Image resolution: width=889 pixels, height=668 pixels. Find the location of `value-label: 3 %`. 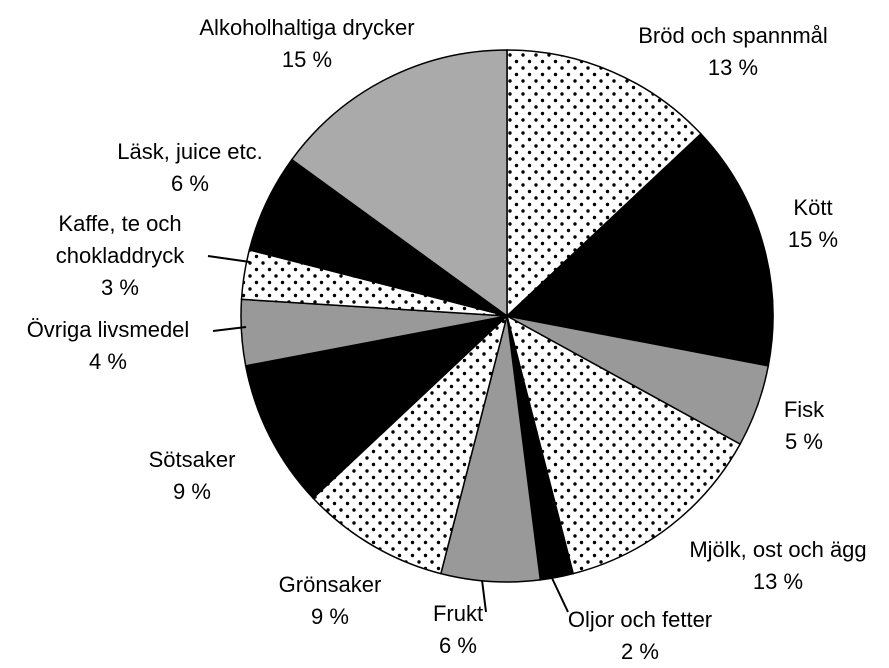

value-label: 3 % is located at coordinates (120, 287).